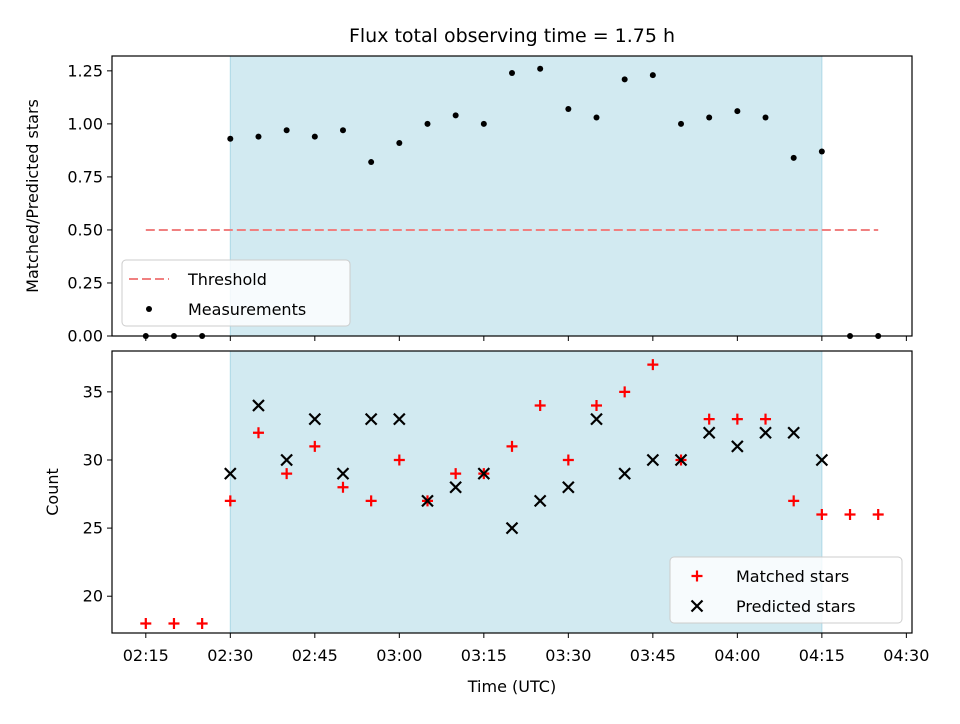 Image resolution: width=960 pixels, height=724 pixels. What do you see at coordinates (737, 655) in the screenshot?
I see `x-tick-label: 04:00` at bounding box center [737, 655].